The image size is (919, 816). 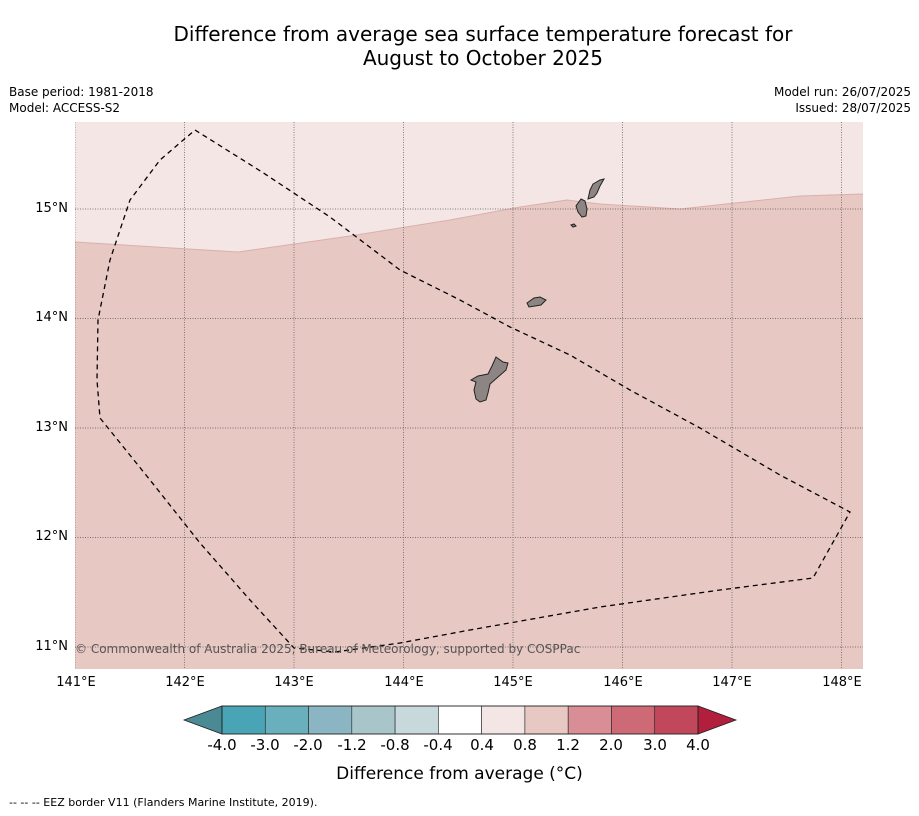 What do you see at coordinates (294, 682) in the screenshot?
I see `lon-label-143e: 143°E` at bounding box center [294, 682].